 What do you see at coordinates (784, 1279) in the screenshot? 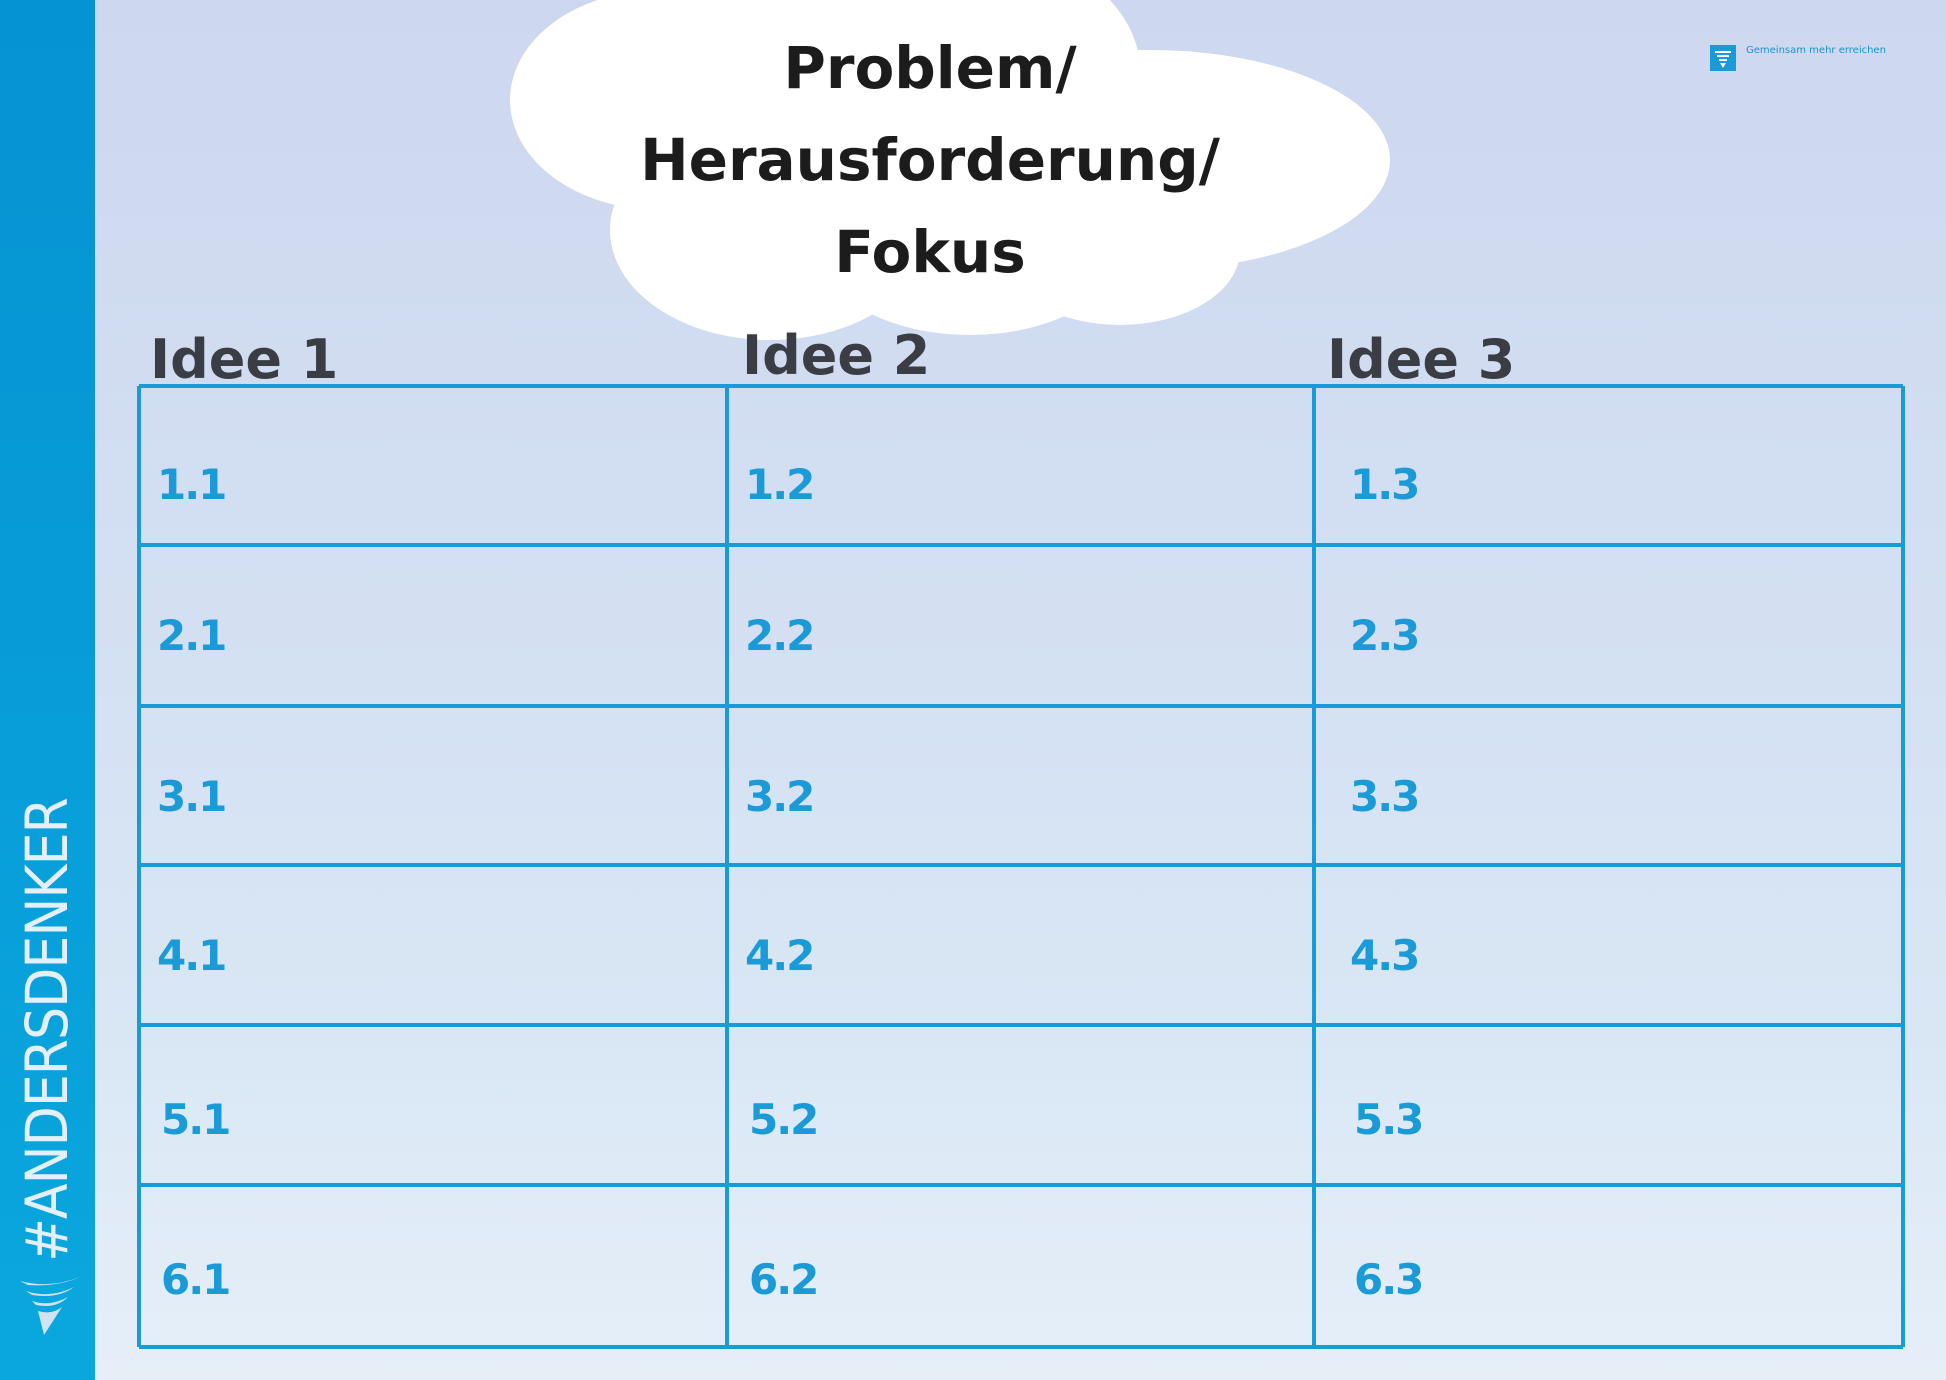
I see `table-cell: 6.2` at bounding box center [784, 1279].